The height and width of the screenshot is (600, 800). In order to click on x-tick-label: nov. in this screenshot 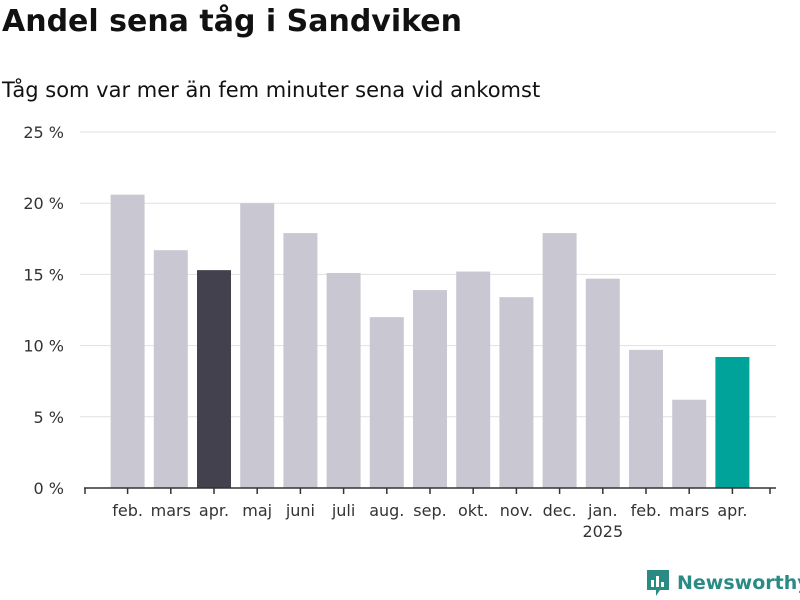, I will do `click(516, 510)`.